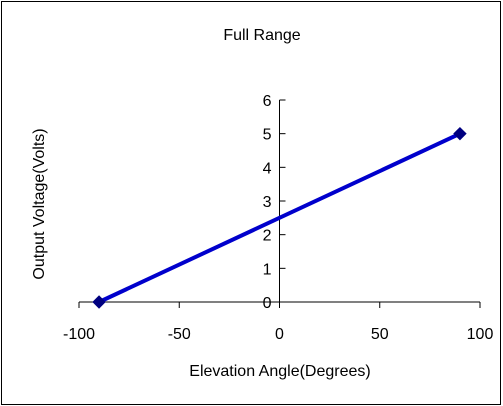 The width and height of the screenshot is (503, 406). What do you see at coordinates (261, 35) in the screenshot?
I see `chart-title: Full Range` at bounding box center [261, 35].